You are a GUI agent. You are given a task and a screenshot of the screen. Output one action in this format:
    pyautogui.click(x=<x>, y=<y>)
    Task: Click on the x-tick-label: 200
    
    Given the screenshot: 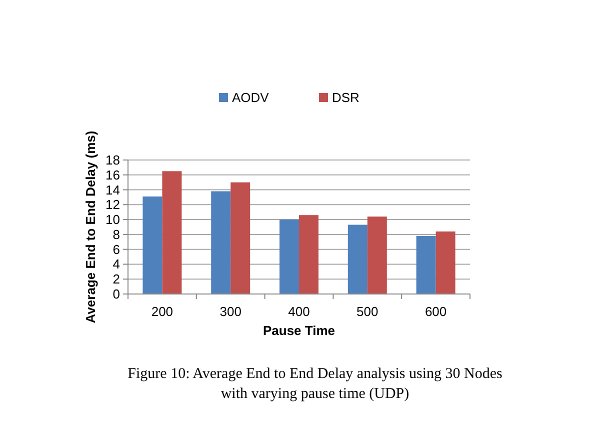 What is the action you would take?
    pyautogui.click(x=162, y=311)
    